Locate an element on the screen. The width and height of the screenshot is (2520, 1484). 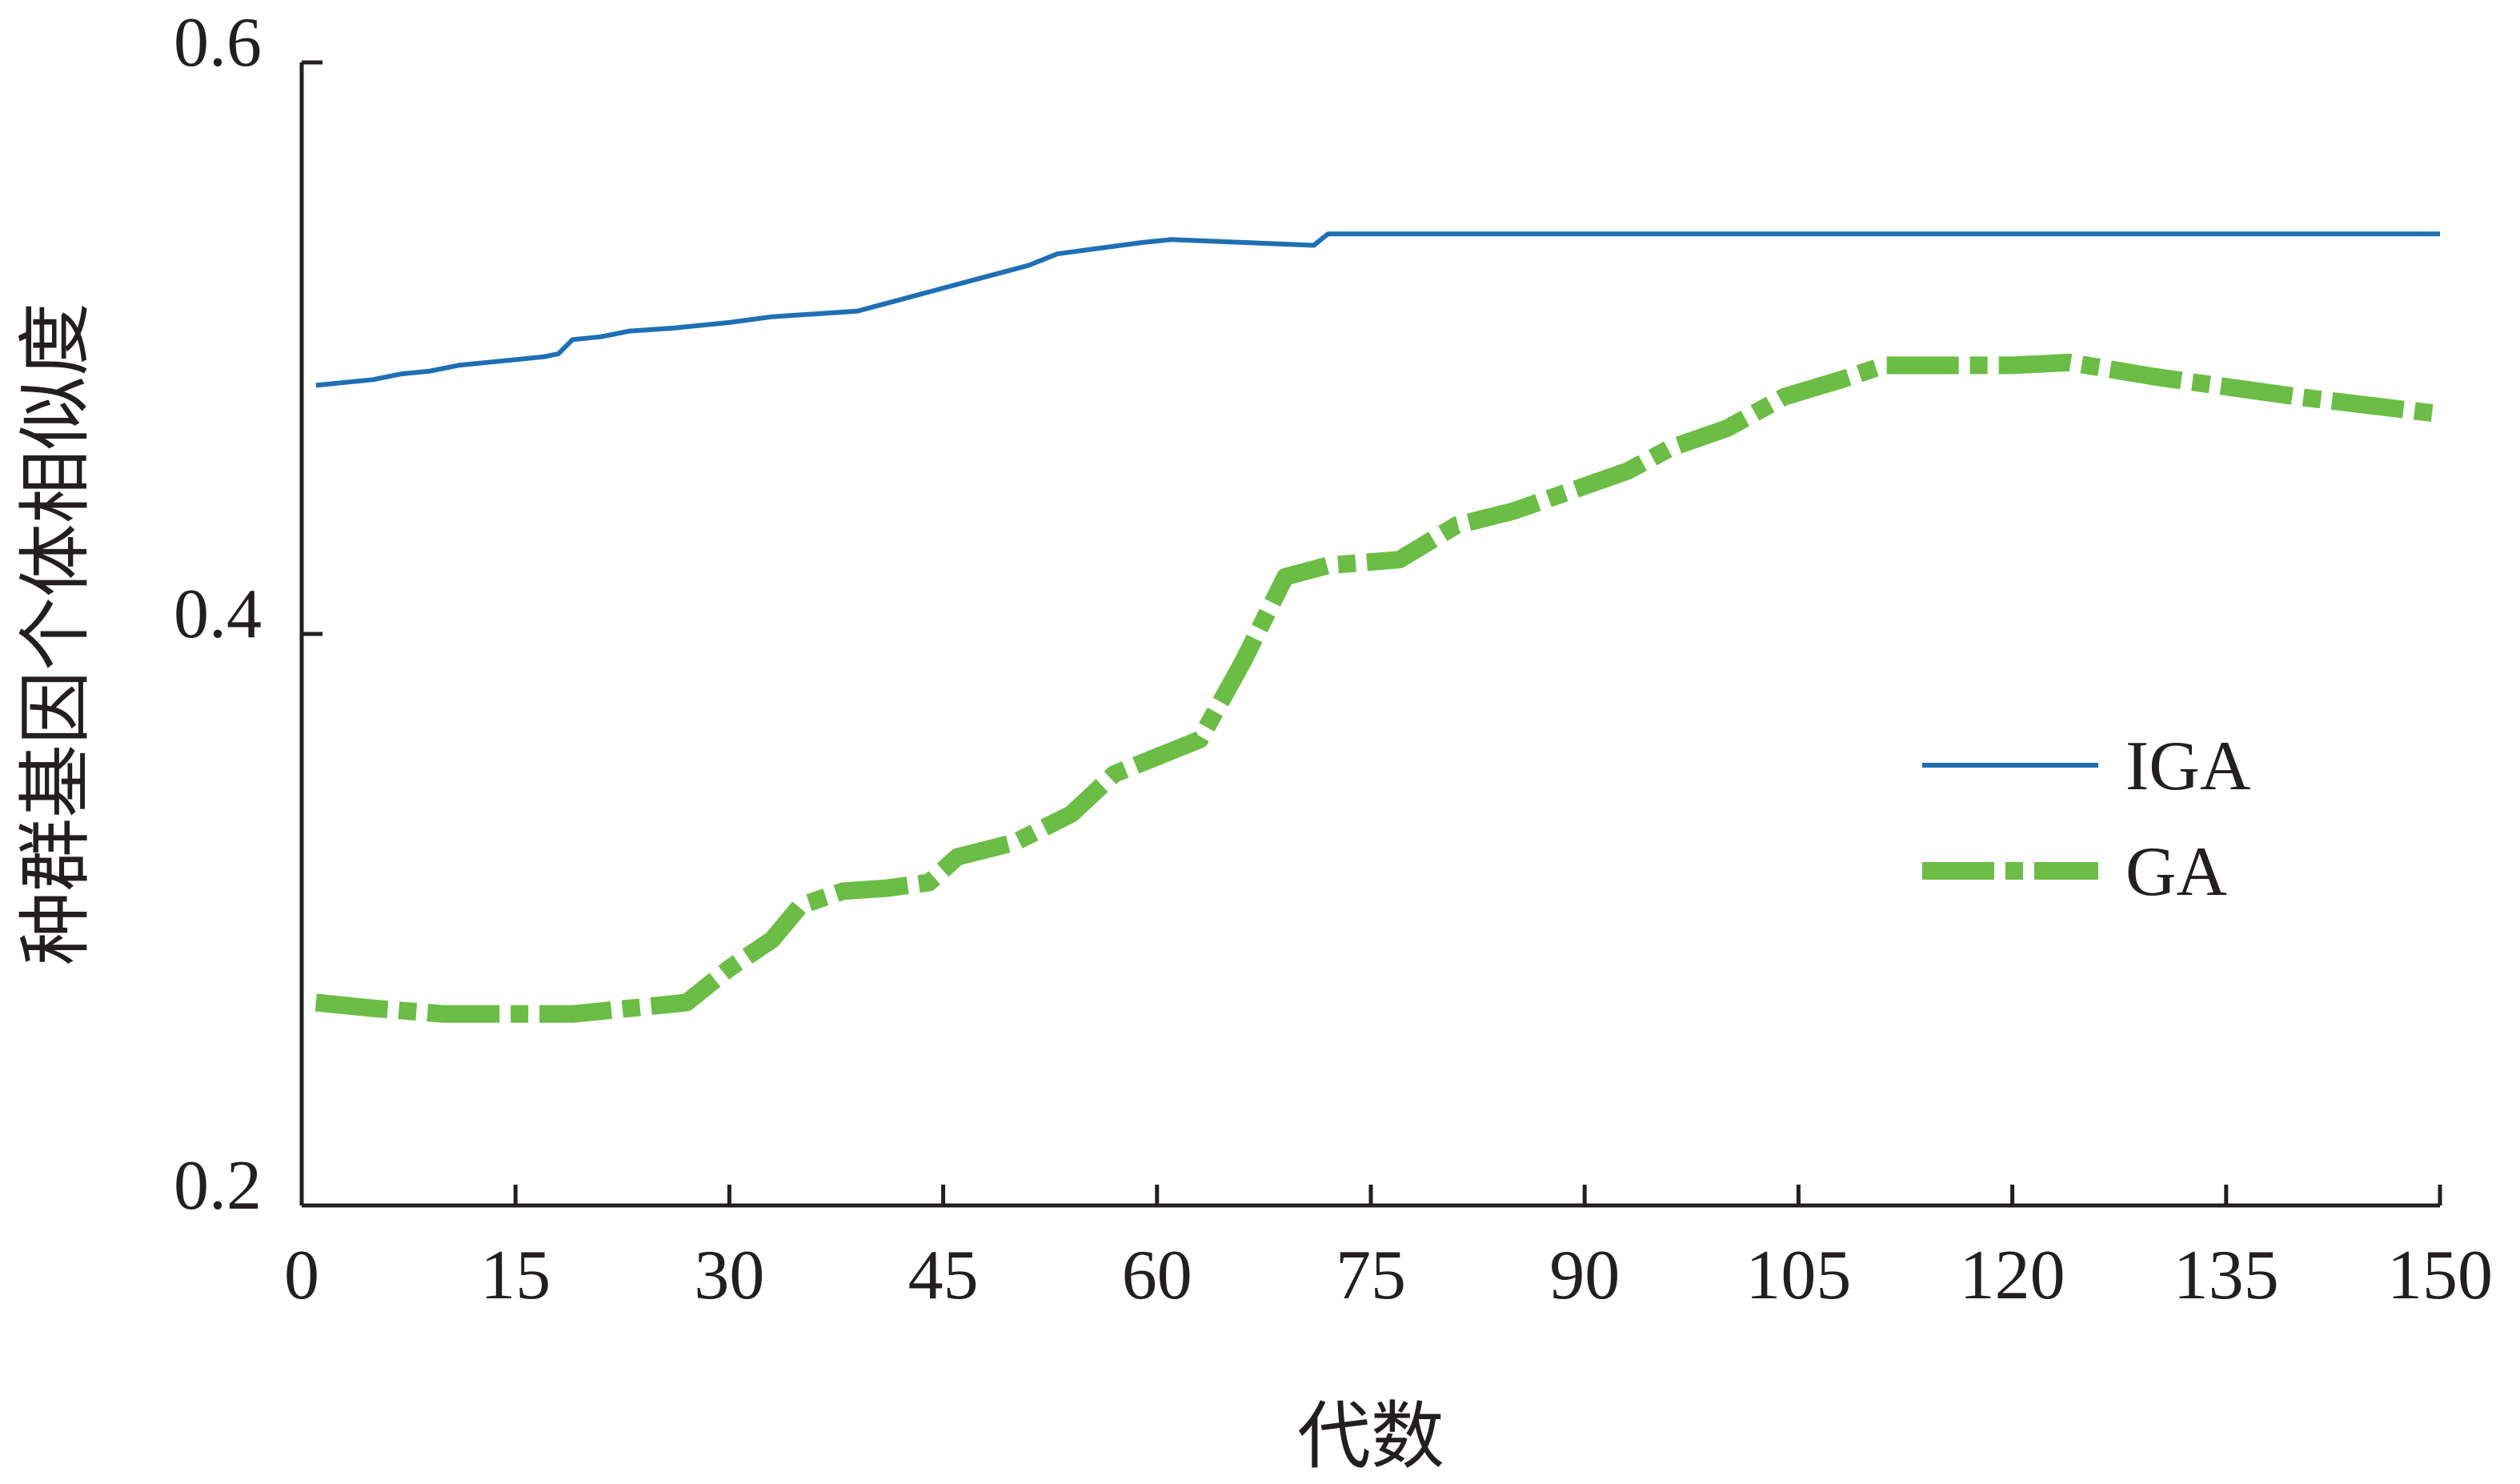
legend-label-ga: GA is located at coordinates (2176, 872).